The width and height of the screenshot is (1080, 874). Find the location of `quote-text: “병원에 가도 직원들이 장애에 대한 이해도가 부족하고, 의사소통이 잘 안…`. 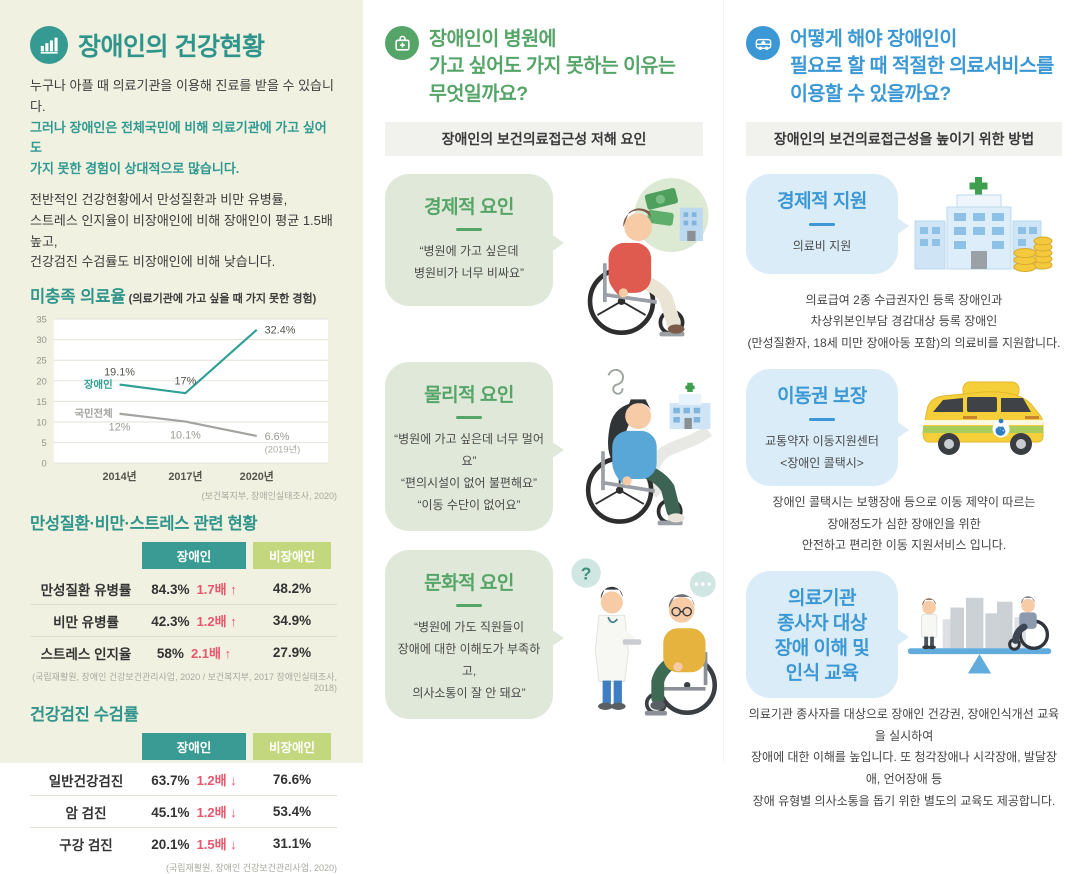

quote-text: “병원에 가도 직원들이 장애에 대한 이해도가 부족하고, 의사소통이 잘 안… is located at coordinates (469, 660).